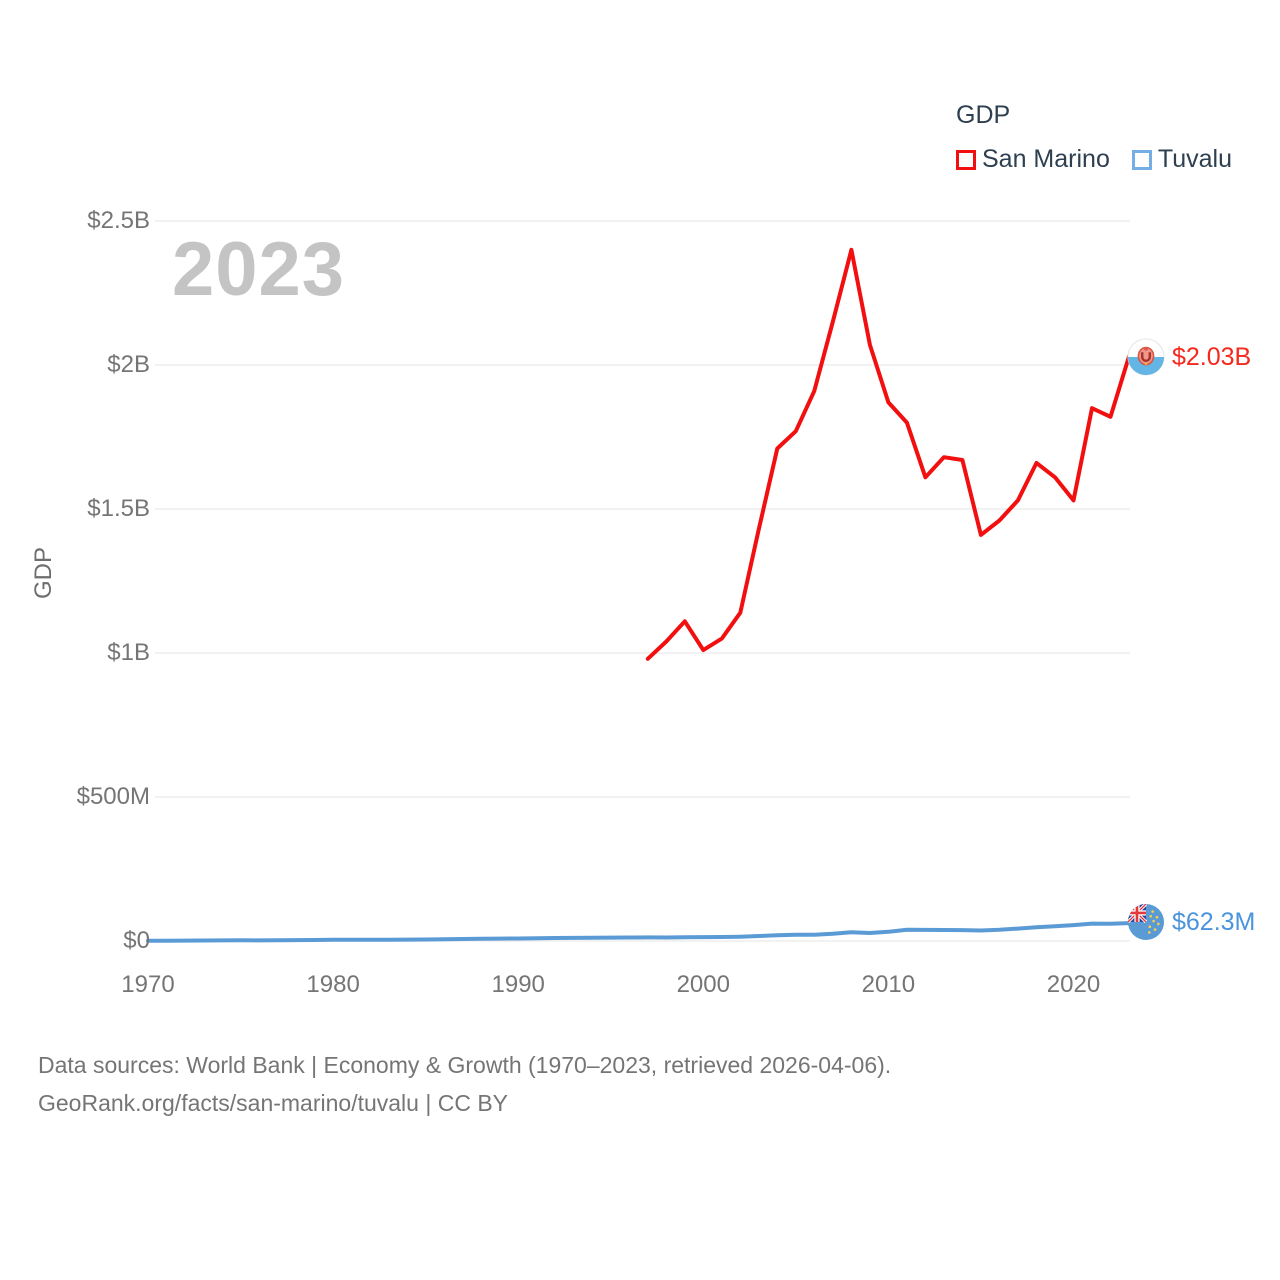 The image size is (1280, 1280). What do you see at coordinates (333, 984) in the screenshot?
I see `x-tick-label: 1980` at bounding box center [333, 984].